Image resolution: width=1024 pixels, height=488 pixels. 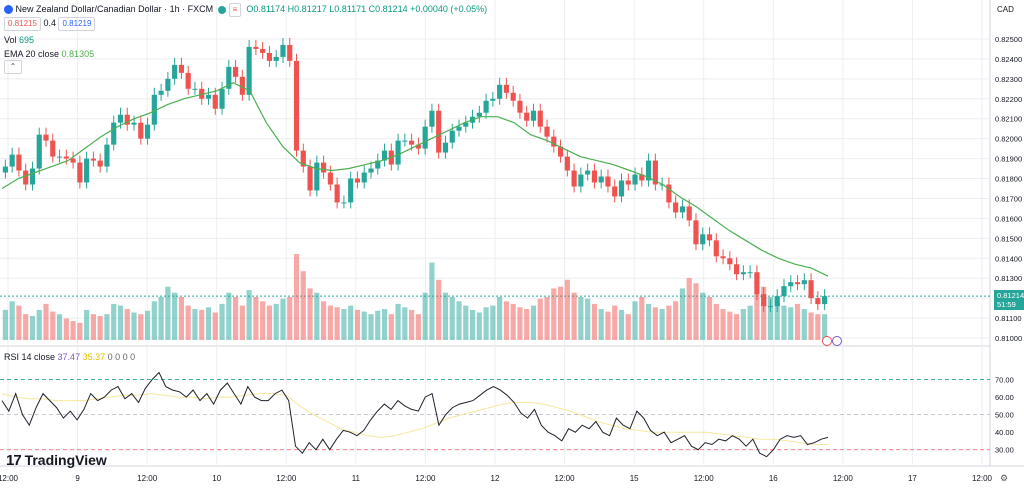 I want to click on vol-label: Vol, so click(x=10, y=40).